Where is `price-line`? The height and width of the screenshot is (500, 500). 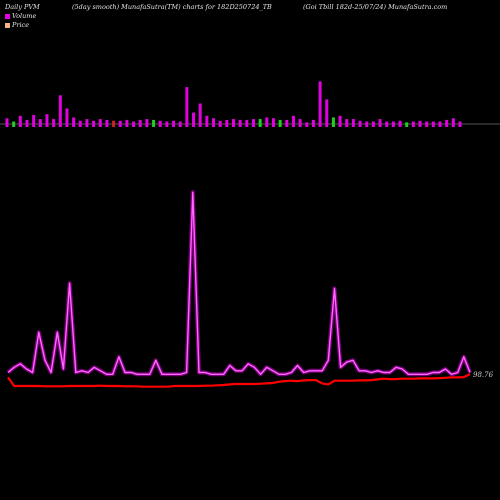
price-line is located at coordinates (239, 380).